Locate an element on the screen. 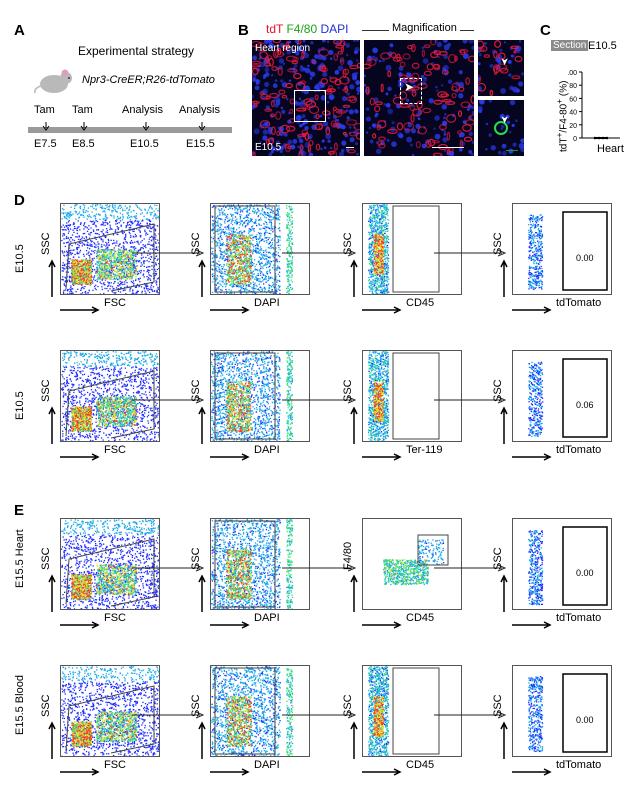  svg-text: 80 is located at coordinates (573, 86).